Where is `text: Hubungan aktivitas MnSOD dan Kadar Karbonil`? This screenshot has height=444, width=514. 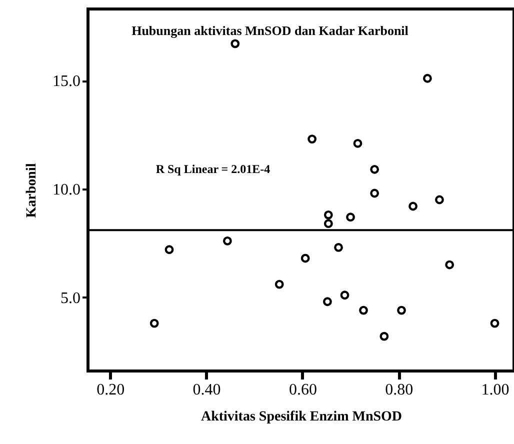 text: Hubungan aktivitas MnSOD dan Kadar Karbonil is located at coordinates (270, 30).